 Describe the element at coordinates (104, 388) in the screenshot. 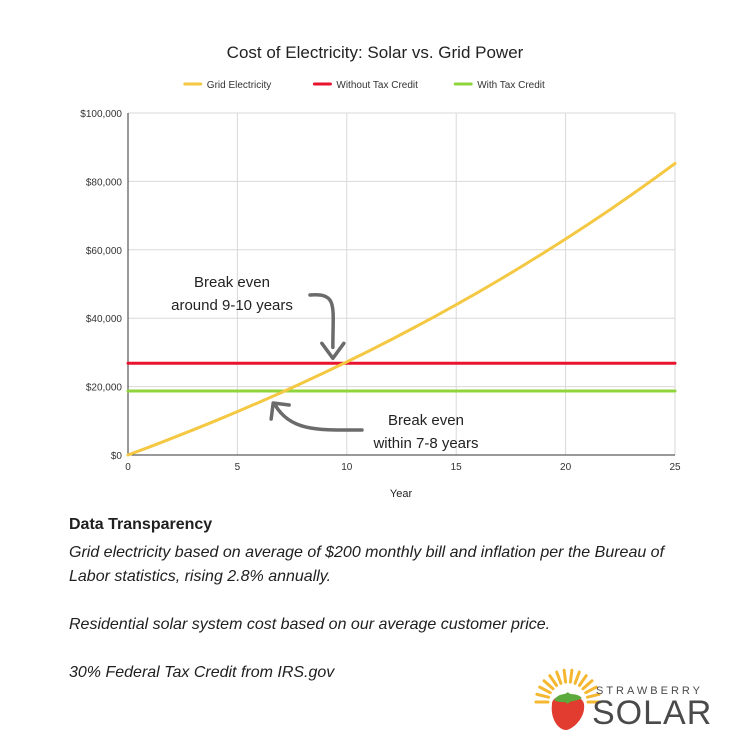

I see `y-tick-label: $20,000` at that location.